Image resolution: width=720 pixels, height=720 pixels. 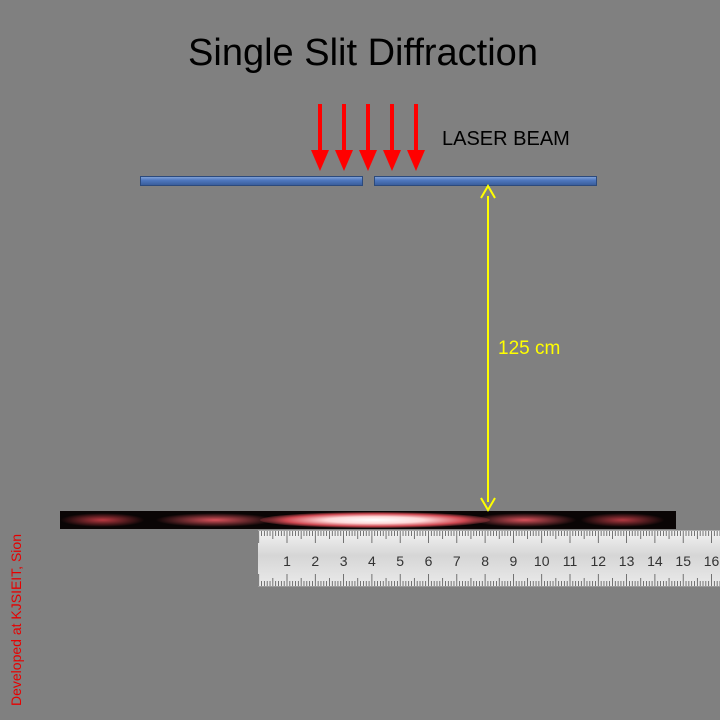 I want to click on distance-arrow, so click(x=488, y=348).